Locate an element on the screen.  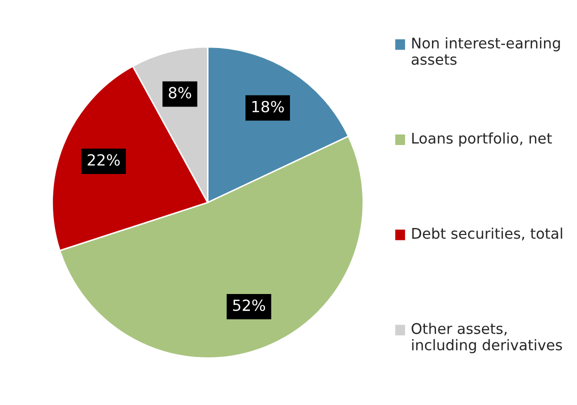
legend-label: Non interest-earning assets is located at coordinates (486, 51).